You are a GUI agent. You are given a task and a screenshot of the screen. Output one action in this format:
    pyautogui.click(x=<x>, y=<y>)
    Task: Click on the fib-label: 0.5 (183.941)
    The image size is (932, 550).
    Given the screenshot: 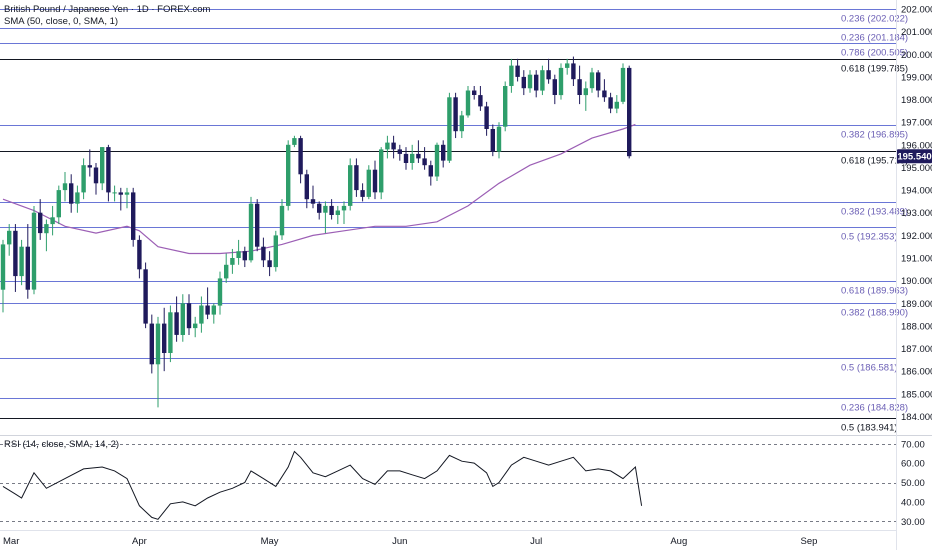 What is the action you would take?
    pyautogui.click(x=869, y=428)
    